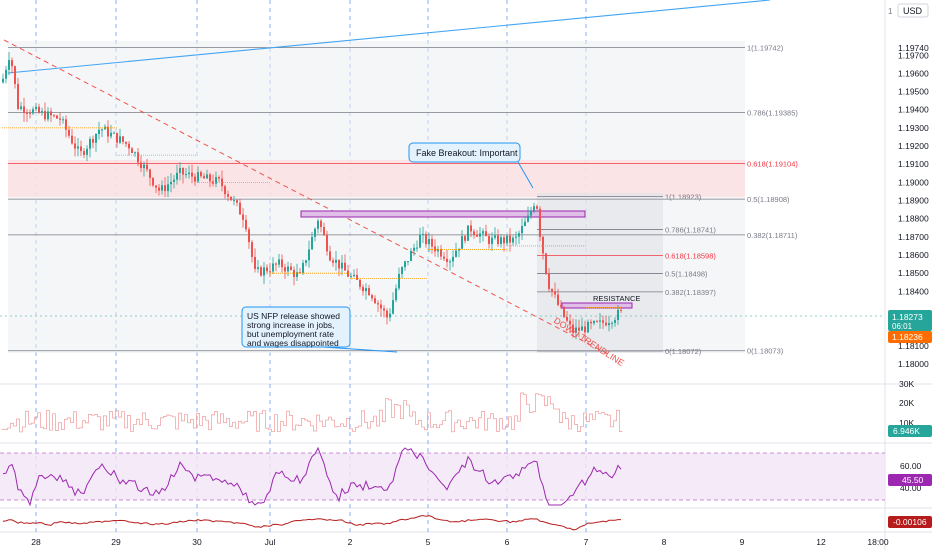 The image size is (932, 555). Describe the element at coordinates (907, 317) in the screenshot. I see `current-price-value: 1.18273` at that location.